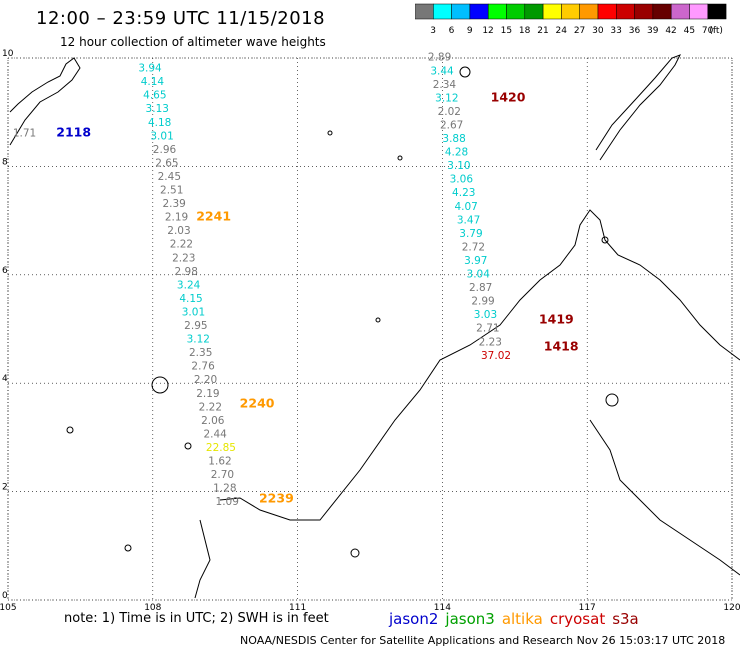 The height and width of the screenshot is (650, 740). What do you see at coordinates (173, 204) in the screenshot?
I see `swh-observation: 2.39` at bounding box center [173, 204].